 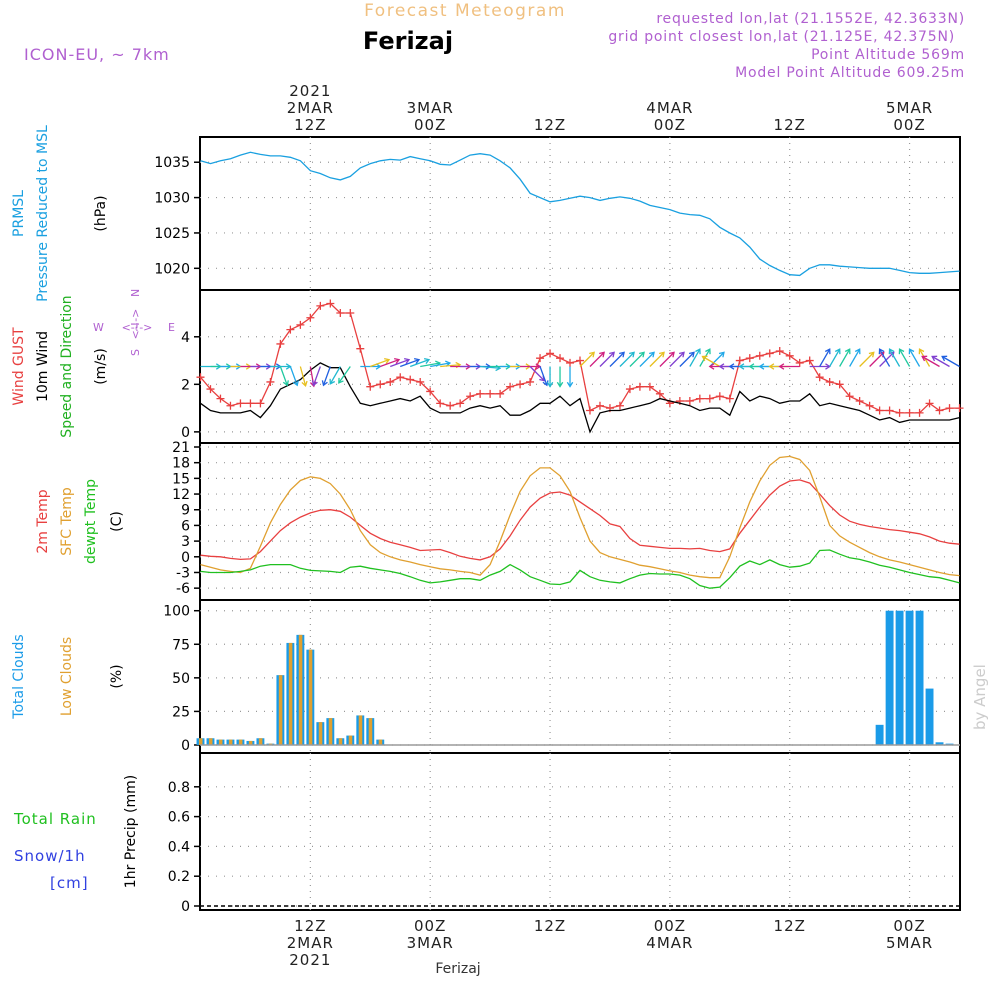 What do you see at coordinates (850, 73) in the screenshot?
I see `model-altitude: Model Point Altitude 609.25m` at bounding box center [850, 73].